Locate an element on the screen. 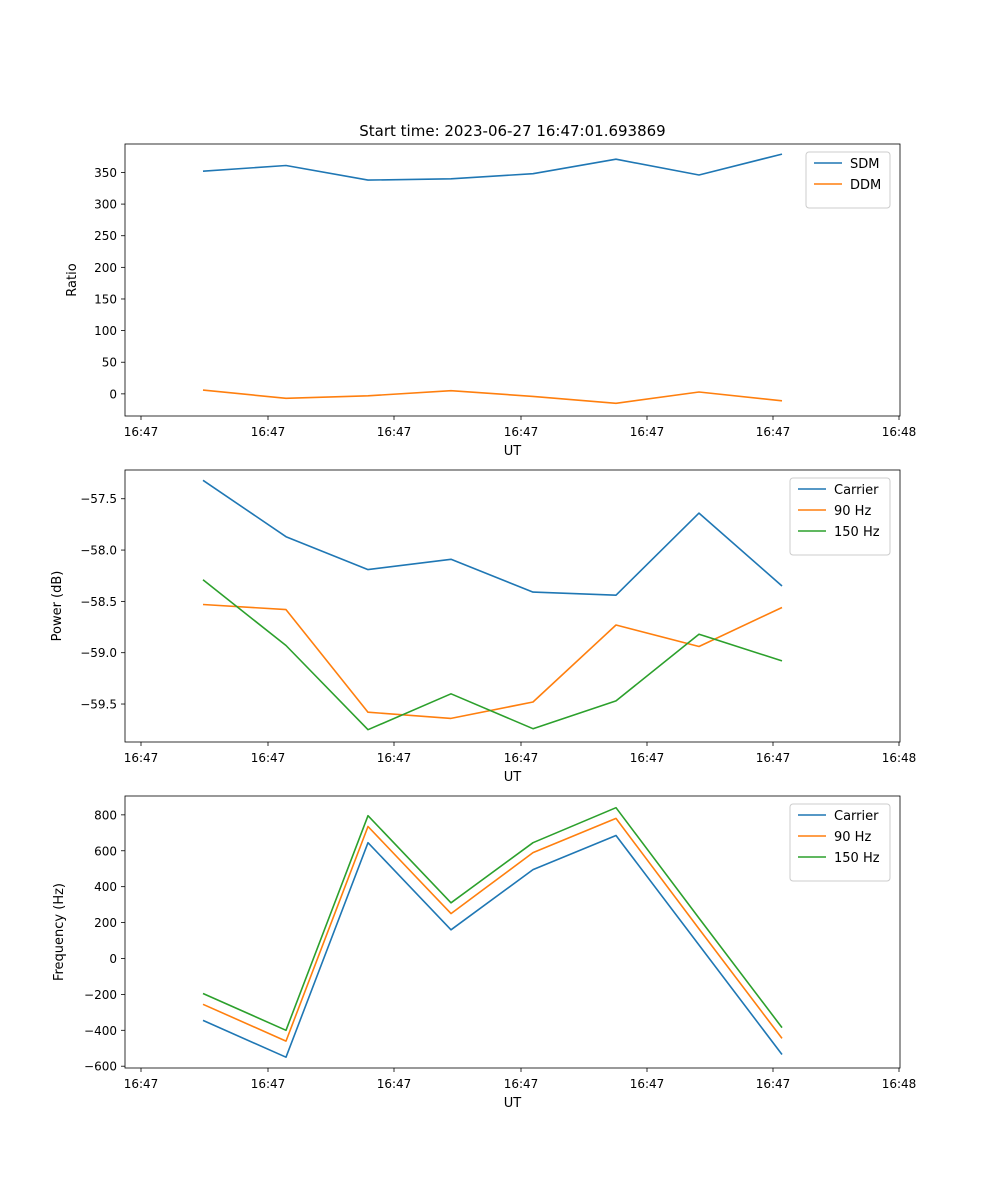  y-tick-label: 400 is located at coordinates (105, 887).